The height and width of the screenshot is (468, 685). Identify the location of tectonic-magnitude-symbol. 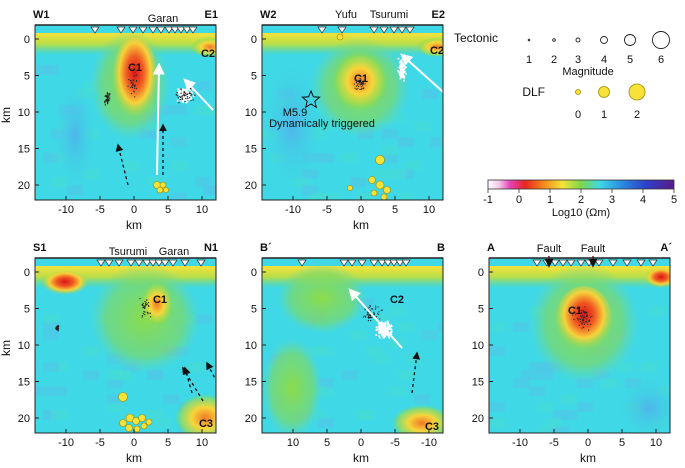
(578, 40).